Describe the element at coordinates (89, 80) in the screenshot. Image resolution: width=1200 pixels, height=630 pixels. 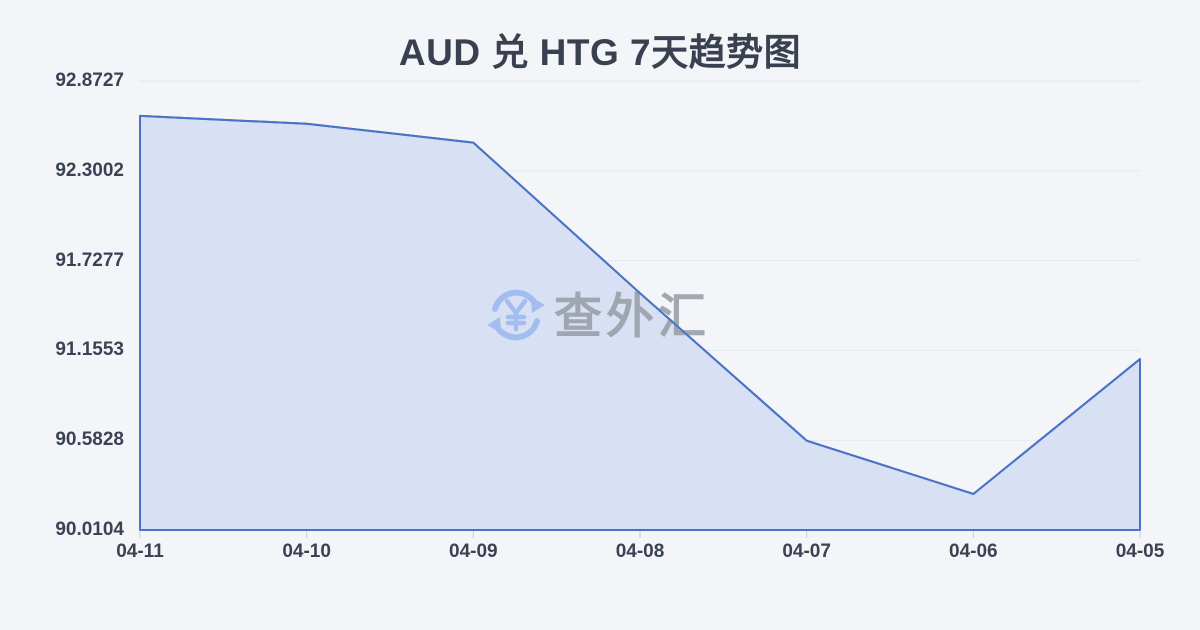
I see `y-axis-label: 92.8727` at that location.